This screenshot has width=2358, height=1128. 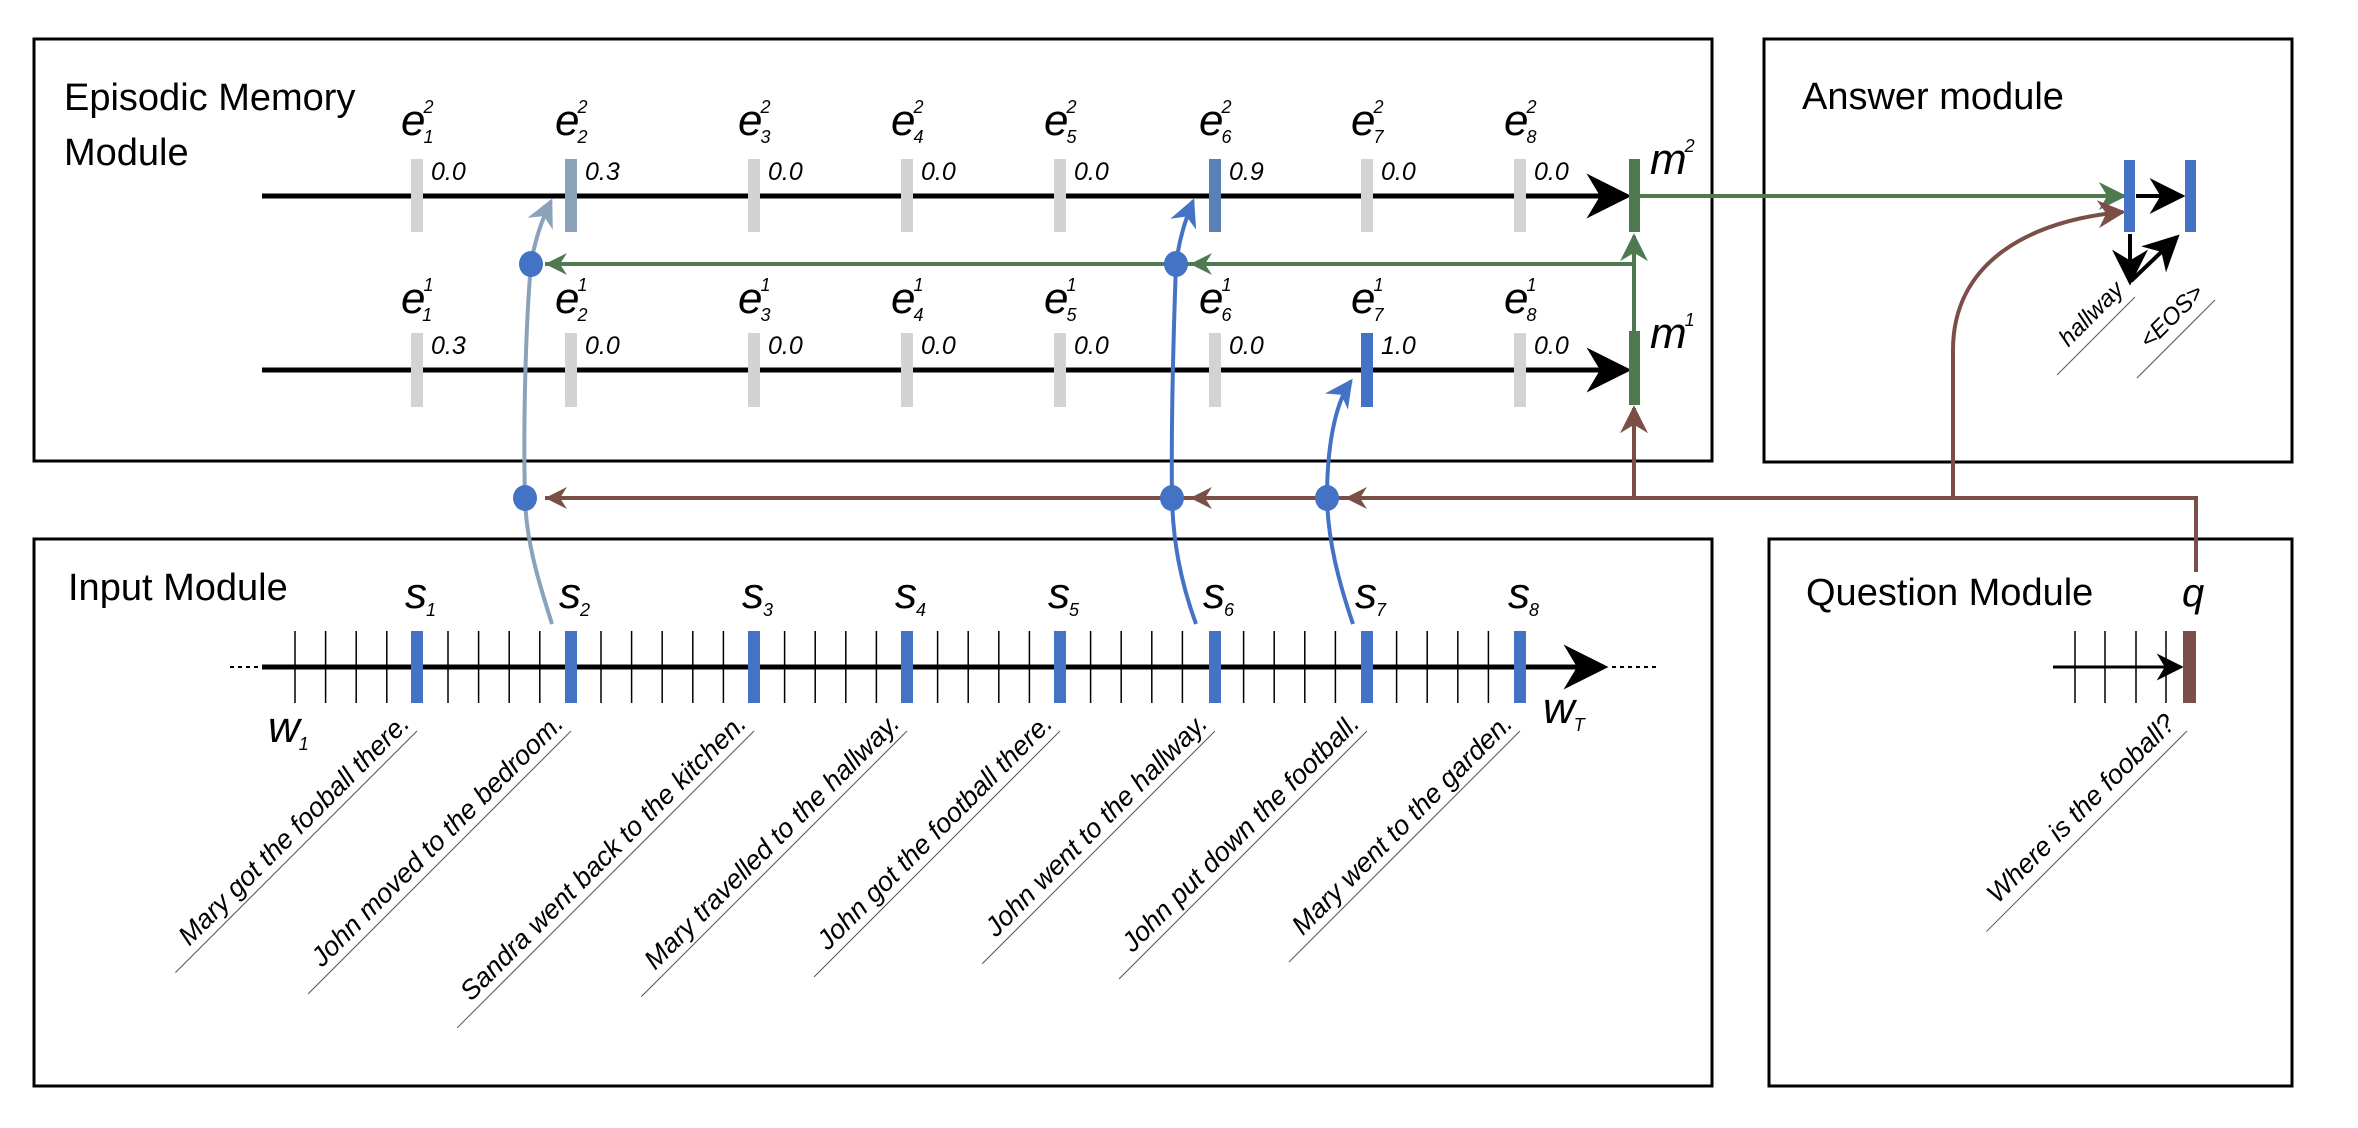 What do you see at coordinates (766, 137) in the screenshot?
I see `subscript: 3` at bounding box center [766, 137].